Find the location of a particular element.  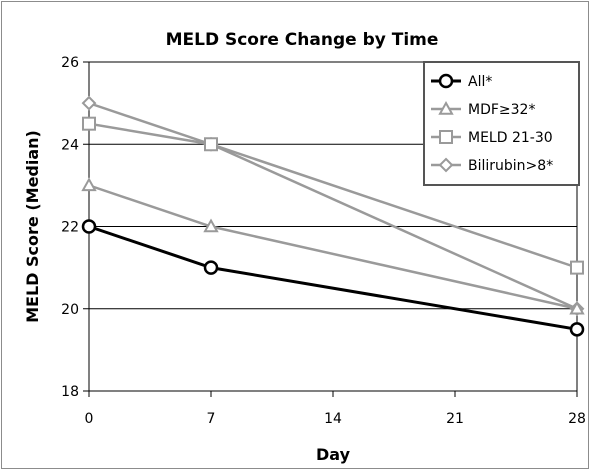

legend: All* MDF≥32* MELD 21-30 Bilirubin>8* is located at coordinates (501, 123).